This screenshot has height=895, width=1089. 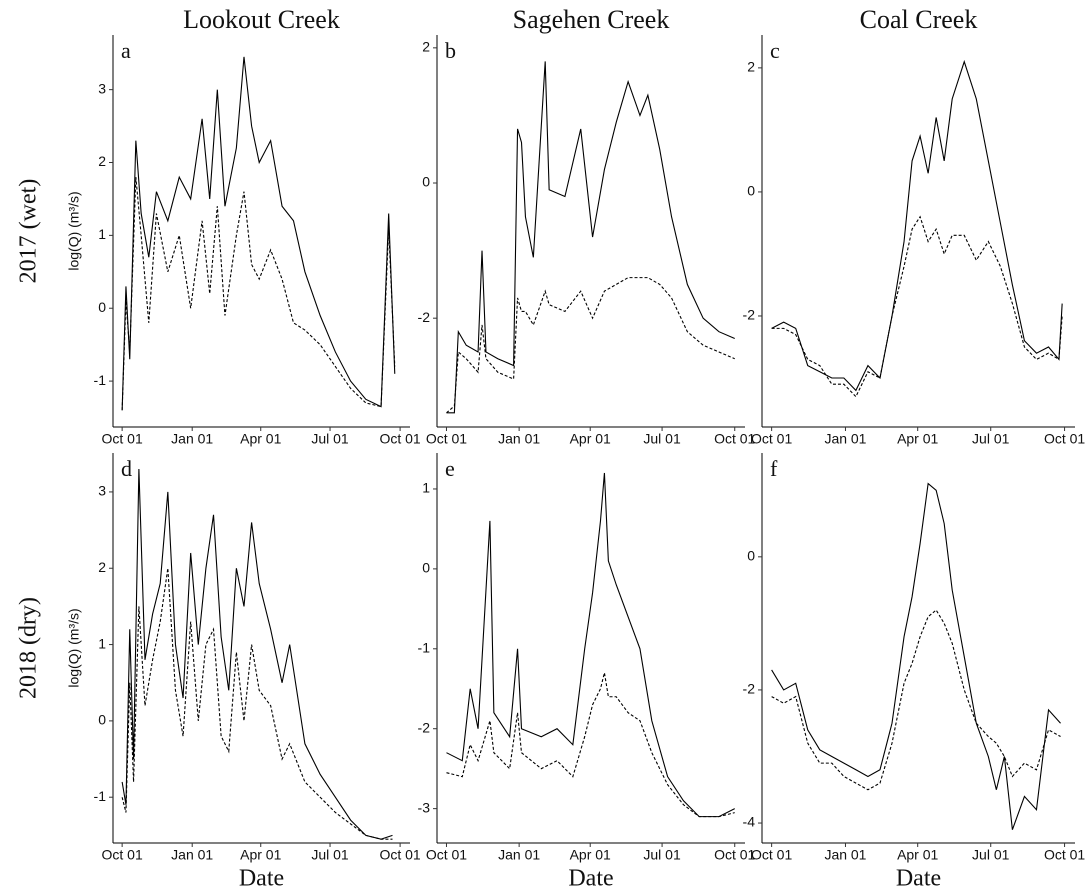 What do you see at coordinates (29, 648) in the screenshot?
I see `row-title: 2018 (dry)` at bounding box center [29, 648].